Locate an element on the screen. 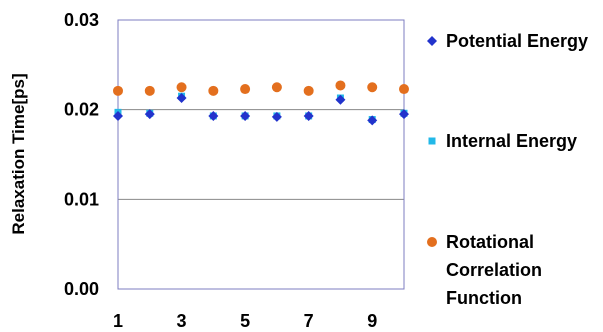 The width and height of the screenshot is (603, 332). y-axis-ticks: 0.00 0.01 0.02 0.03 is located at coordinates (81, 154).